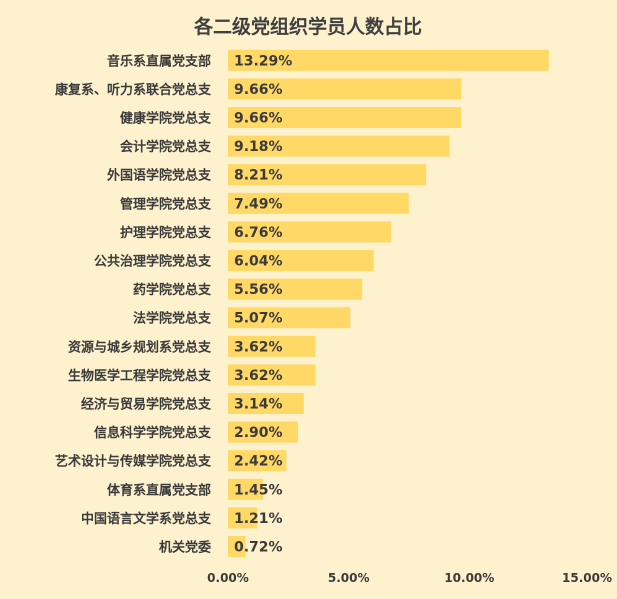  I want to click on category-label: 生物医学工程学院党总支, so click(140, 376).